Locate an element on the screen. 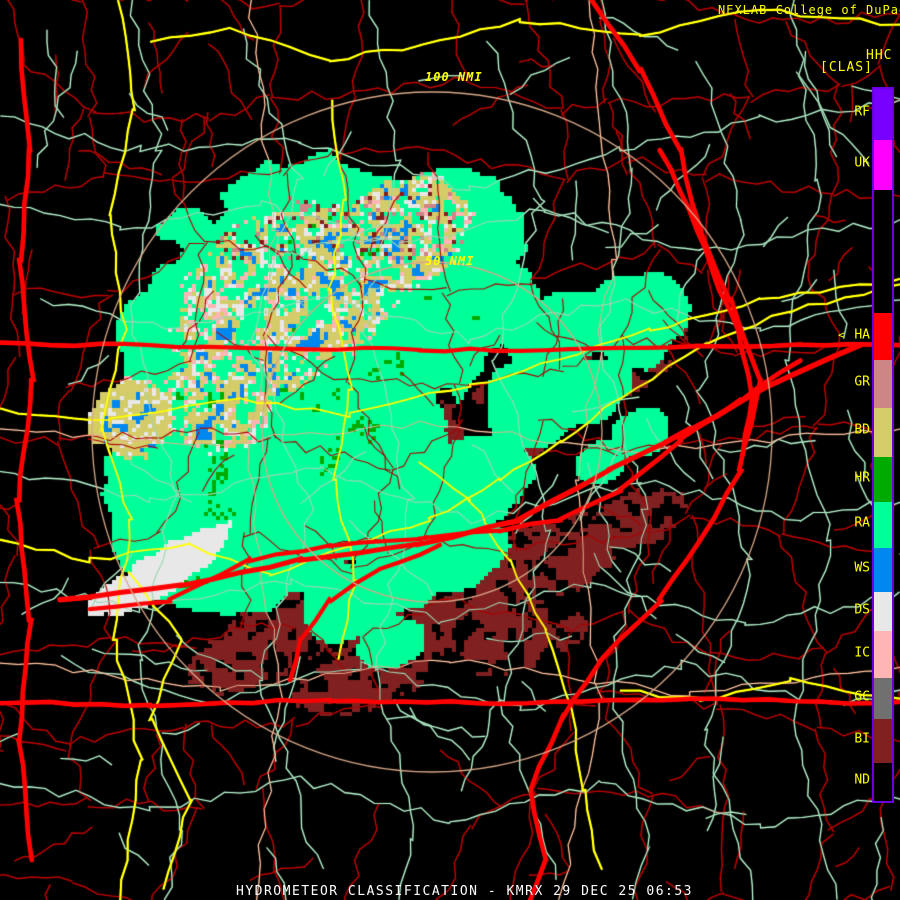  colorbar-segment-ha is located at coordinates (883, 337).